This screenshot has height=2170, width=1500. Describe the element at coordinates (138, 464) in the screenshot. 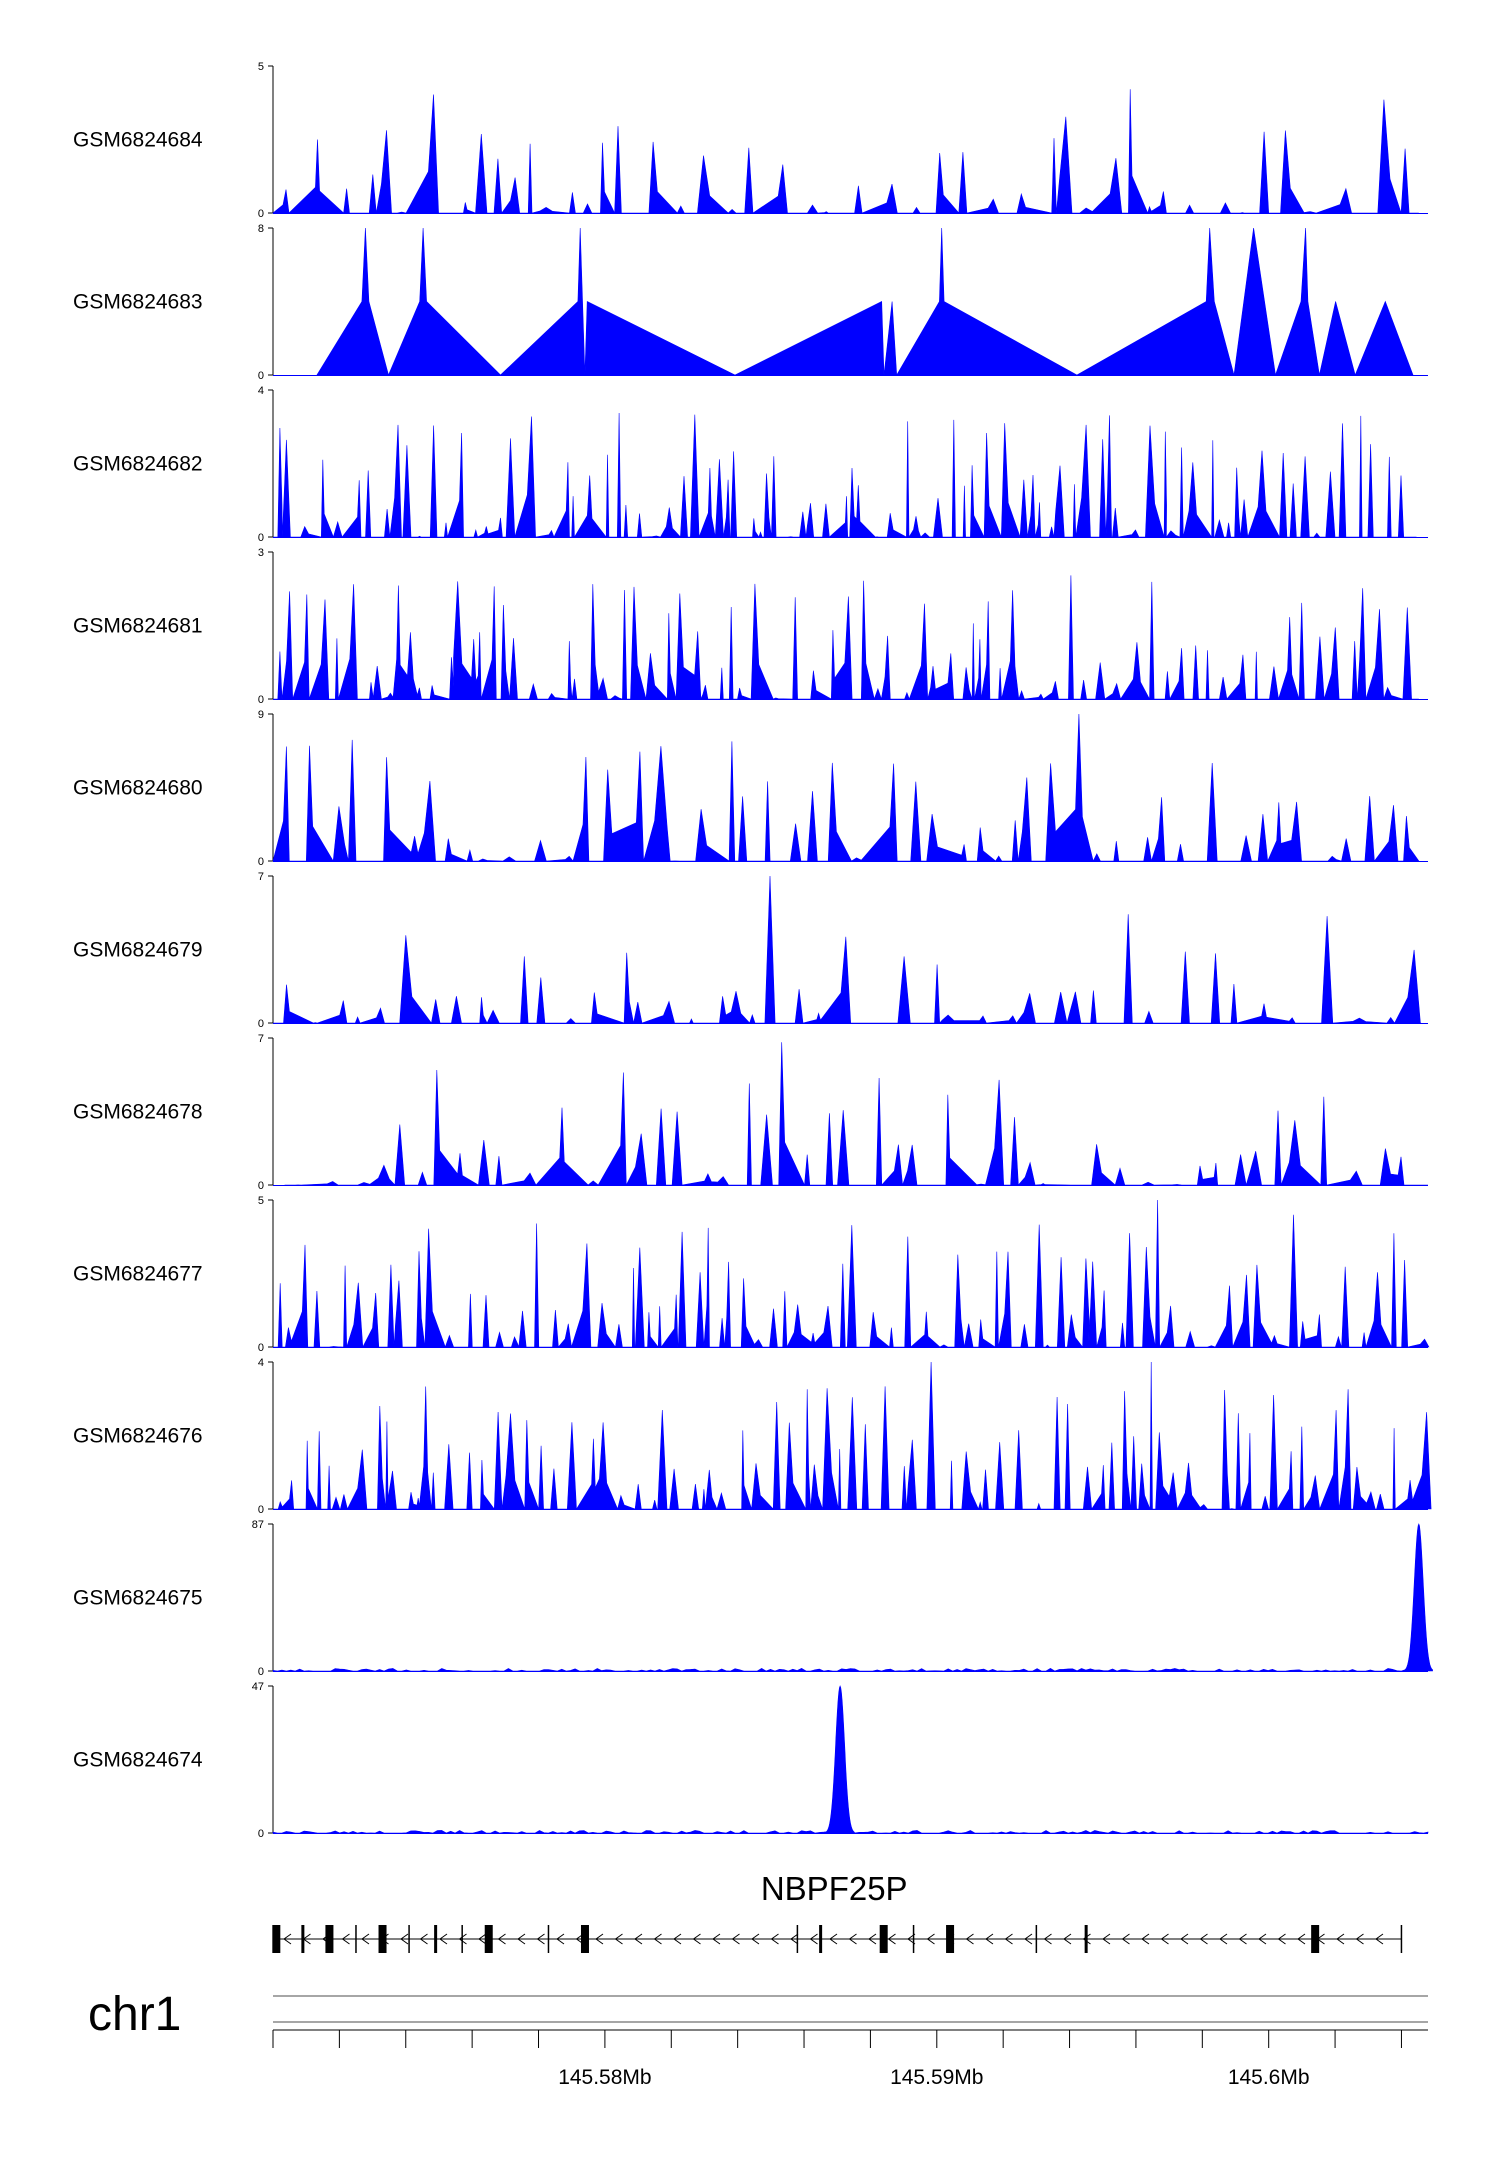

I see `track-label: GSM6824682` at that location.